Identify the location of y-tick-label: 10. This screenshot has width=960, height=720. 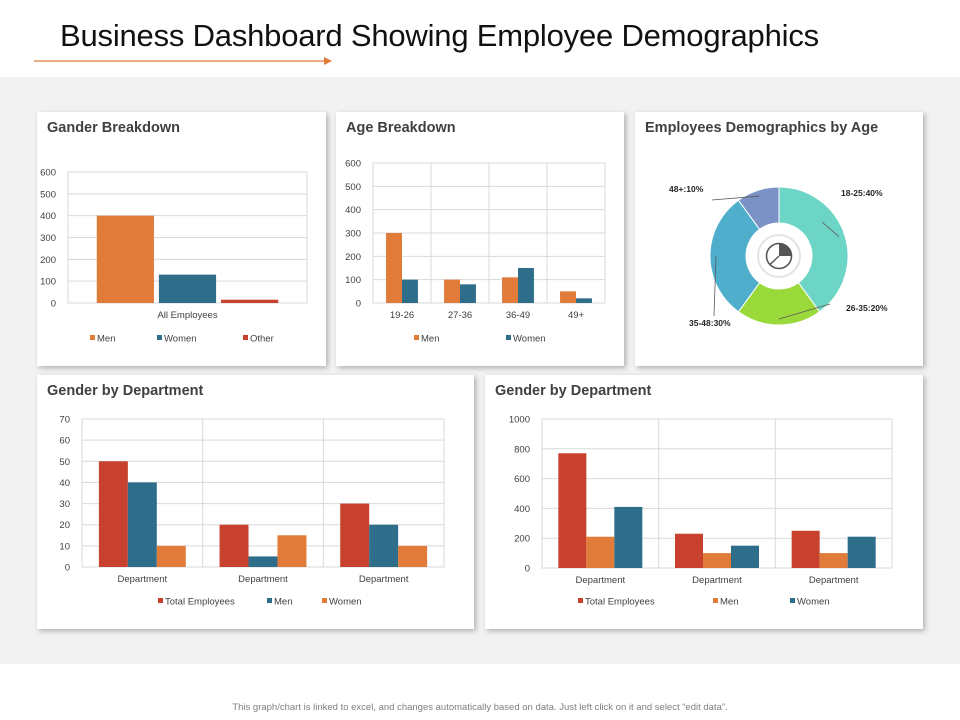
(64, 546).